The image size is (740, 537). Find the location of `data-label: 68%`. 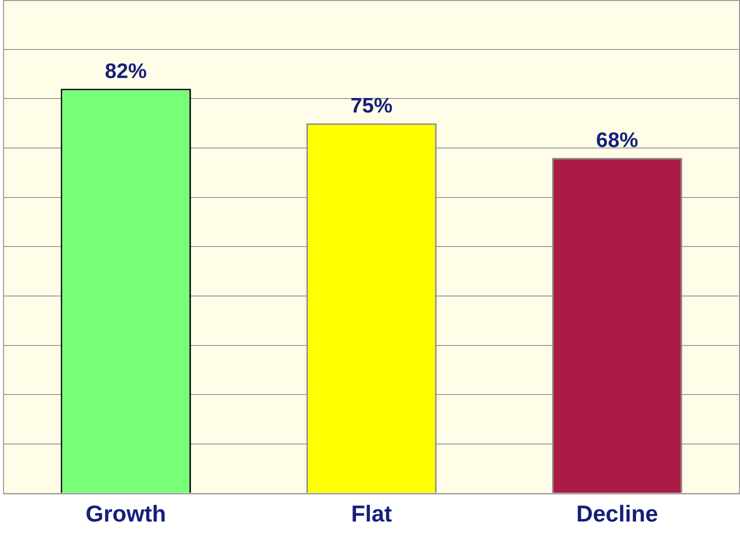

data-label: 68% is located at coordinates (617, 140).